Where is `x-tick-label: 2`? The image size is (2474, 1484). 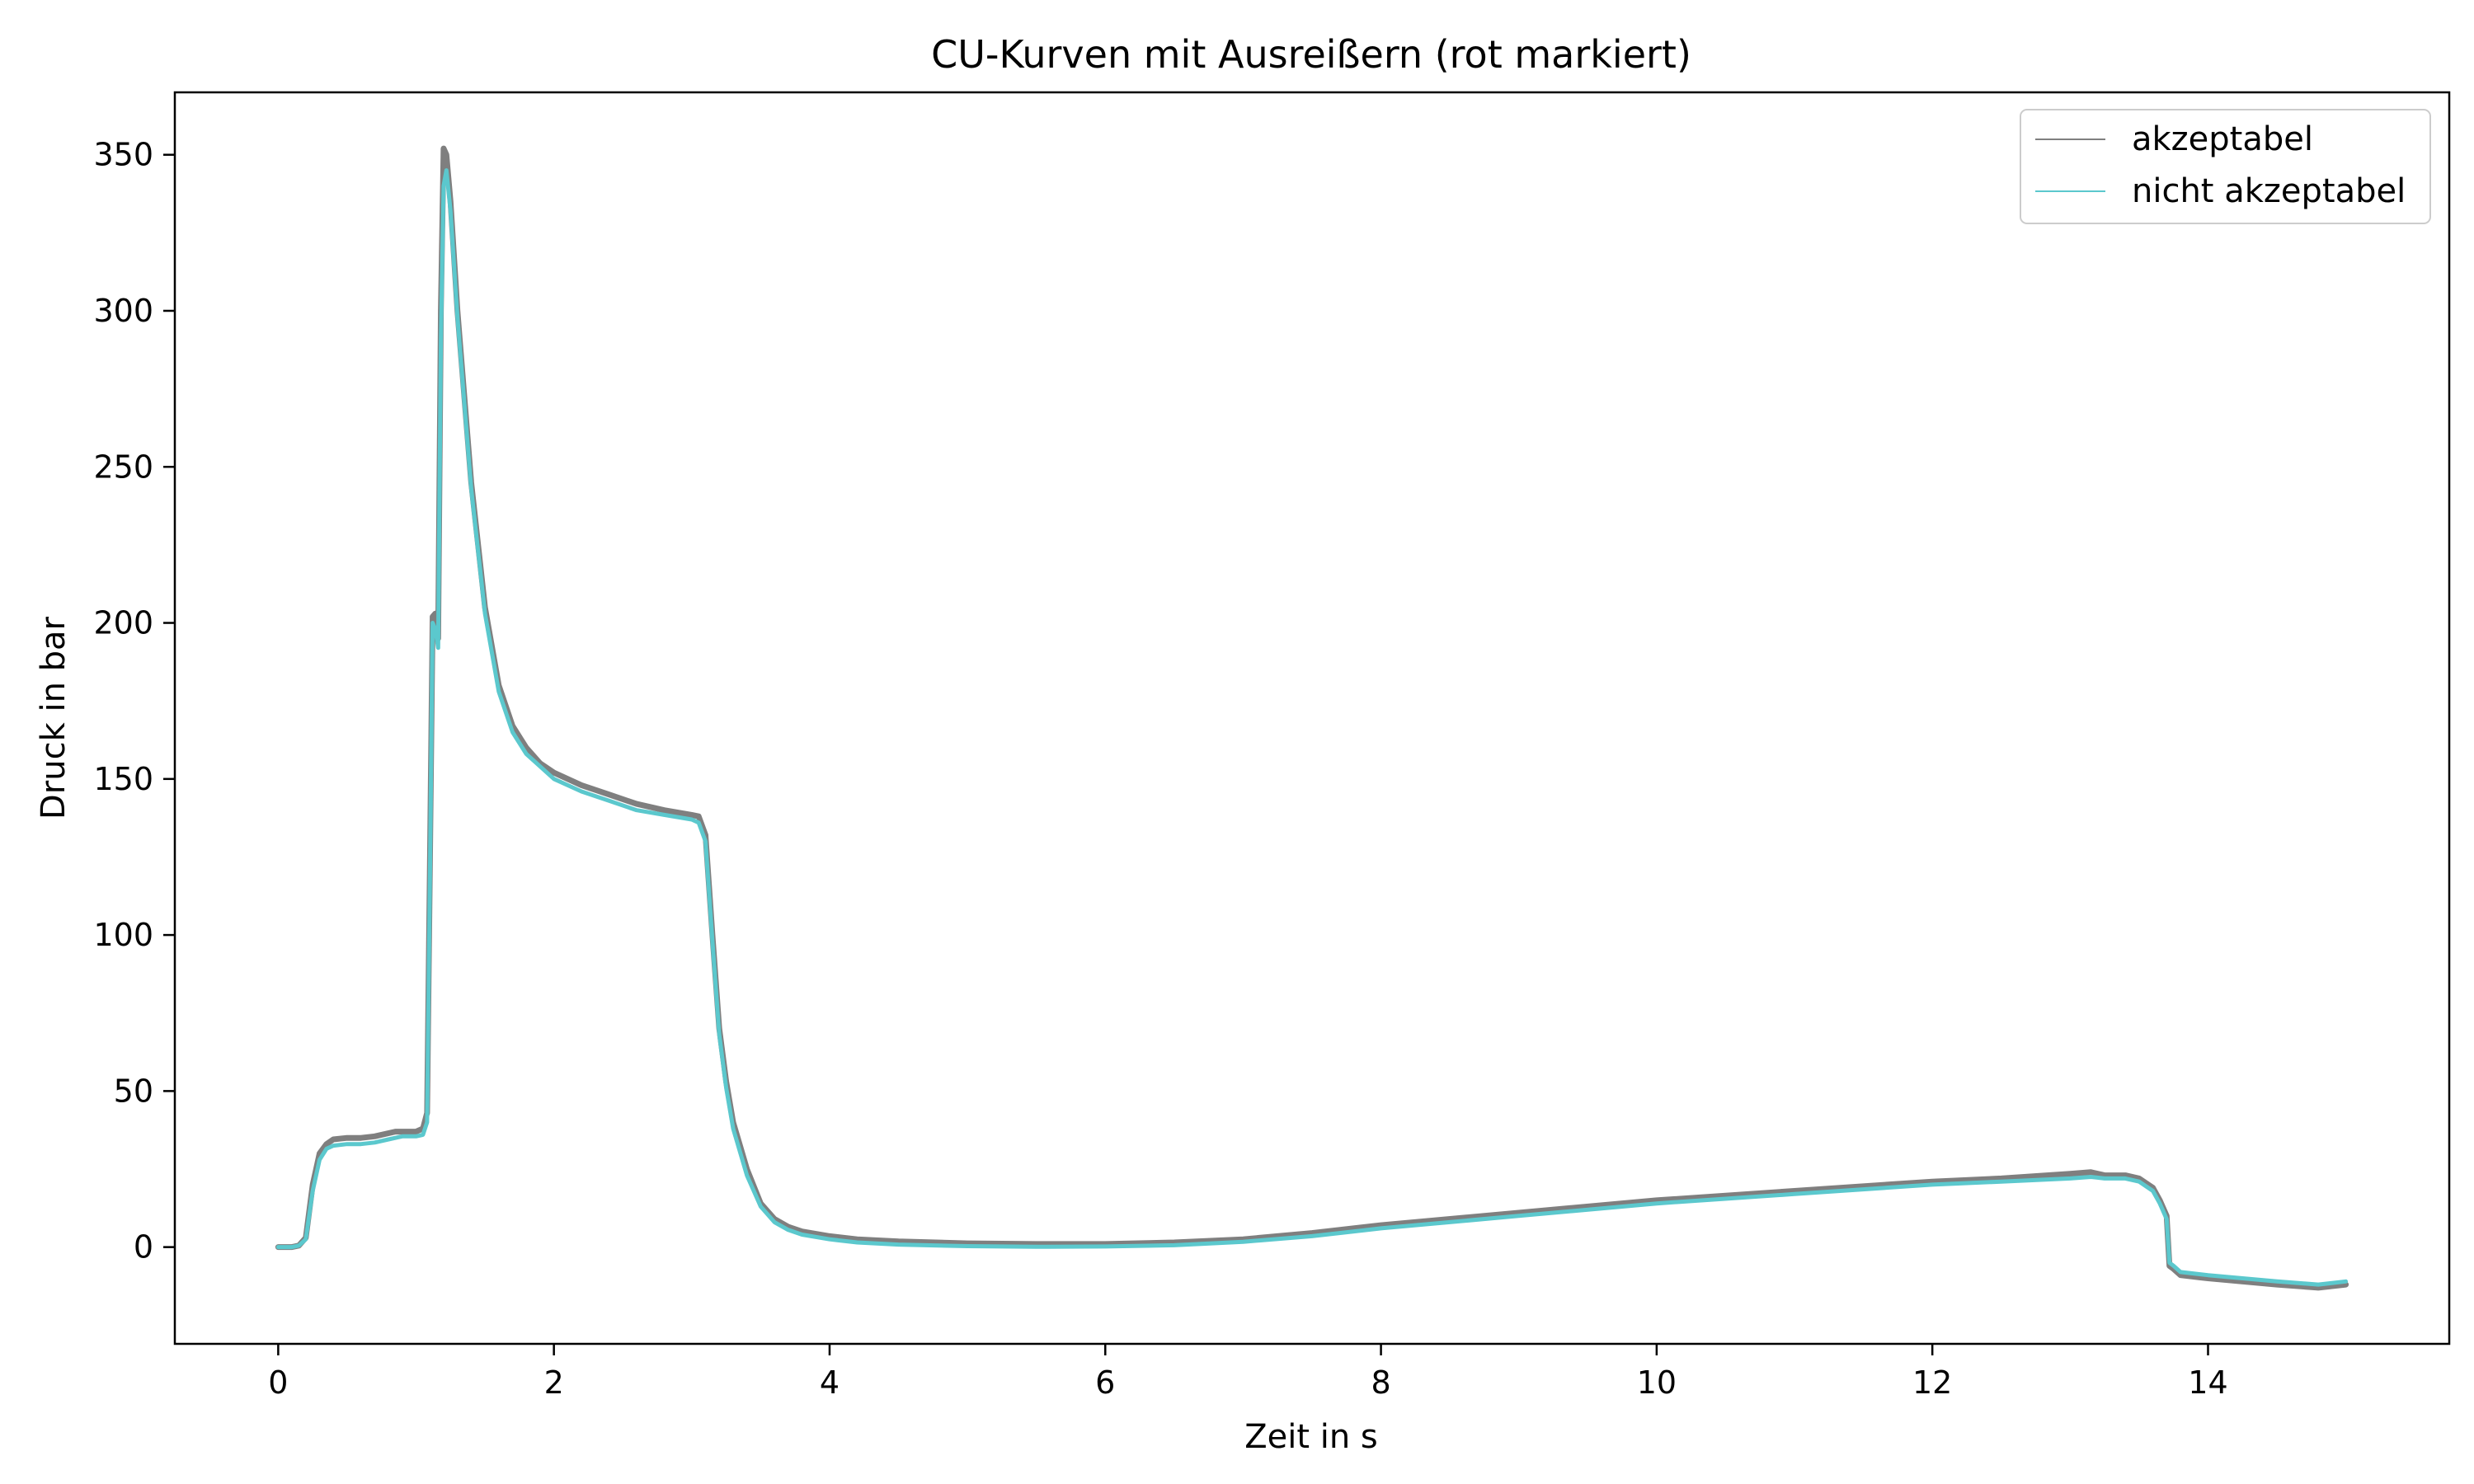
x-tick-label: 2 is located at coordinates (554, 1382).